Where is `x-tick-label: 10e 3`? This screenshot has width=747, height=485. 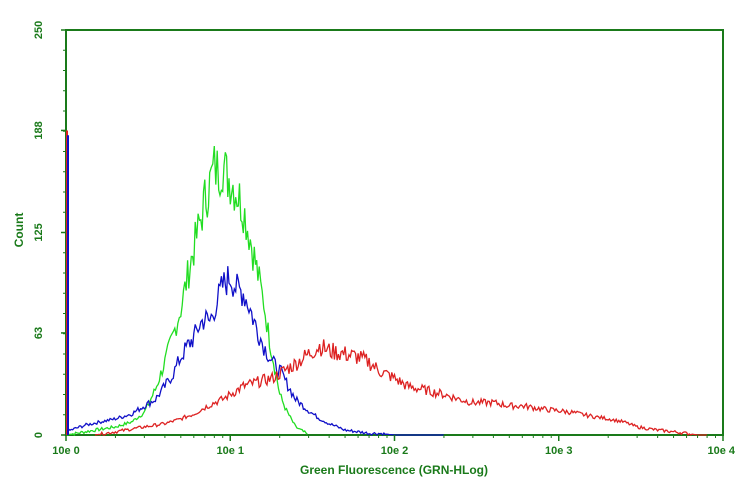 x-tick-label: 10e 3 is located at coordinates (559, 451).